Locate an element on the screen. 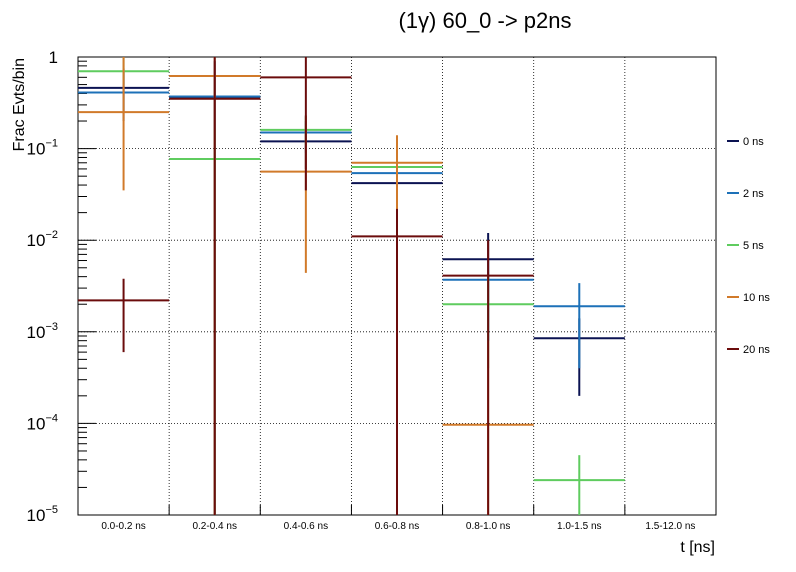 The height and width of the screenshot is (572, 796). legend: 0 ns 2 ns 5 ns 10 ns 20 ns is located at coordinates (748, 246).